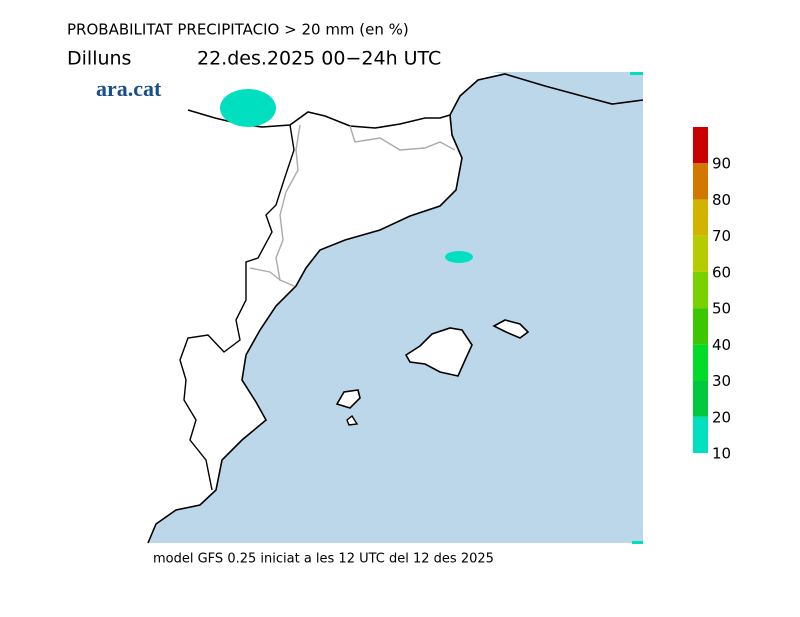  What do you see at coordinates (721, 200) in the screenshot?
I see `legend-tick-label: 80` at bounding box center [721, 200].